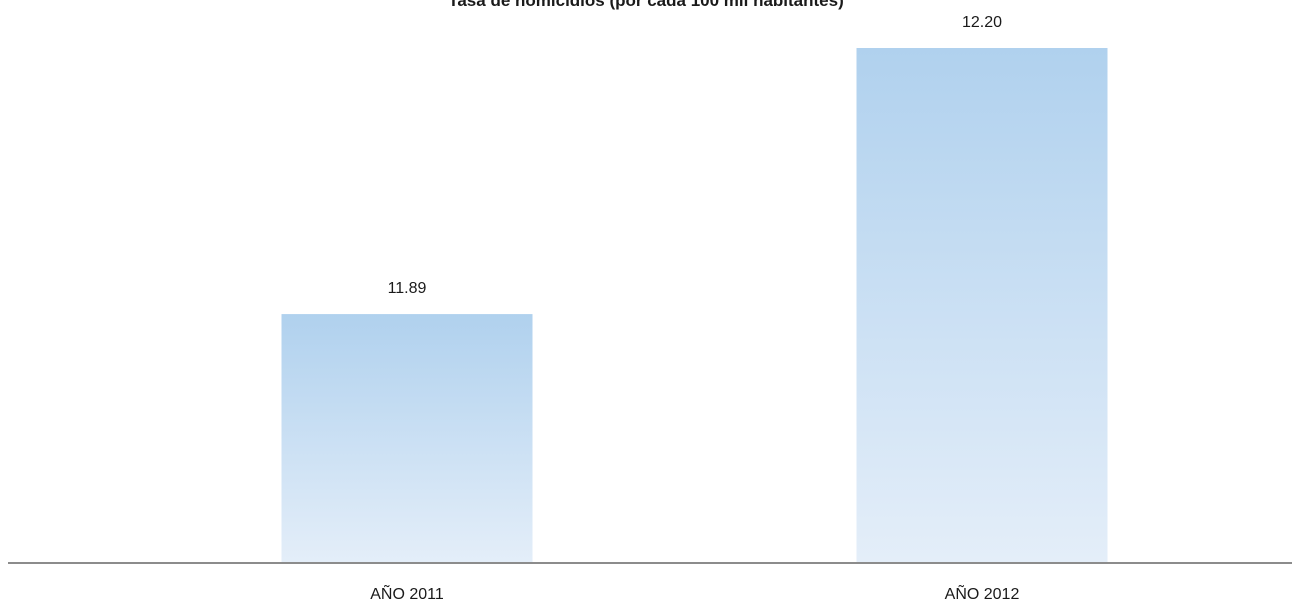 This screenshot has height=609, width=1292. Describe the element at coordinates (407, 288) in the screenshot. I see `bar-value-label: 11.89` at that location.